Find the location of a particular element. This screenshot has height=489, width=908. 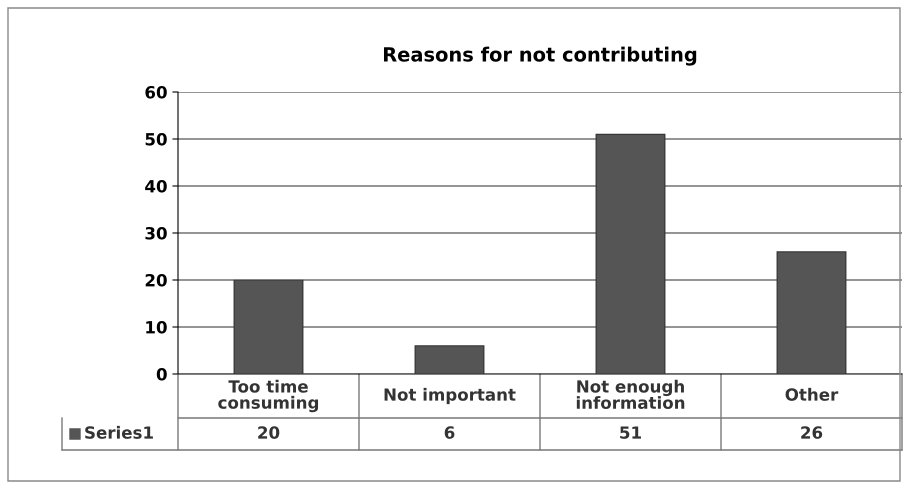

y-tick-label: 40 is located at coordinates (156, 186).